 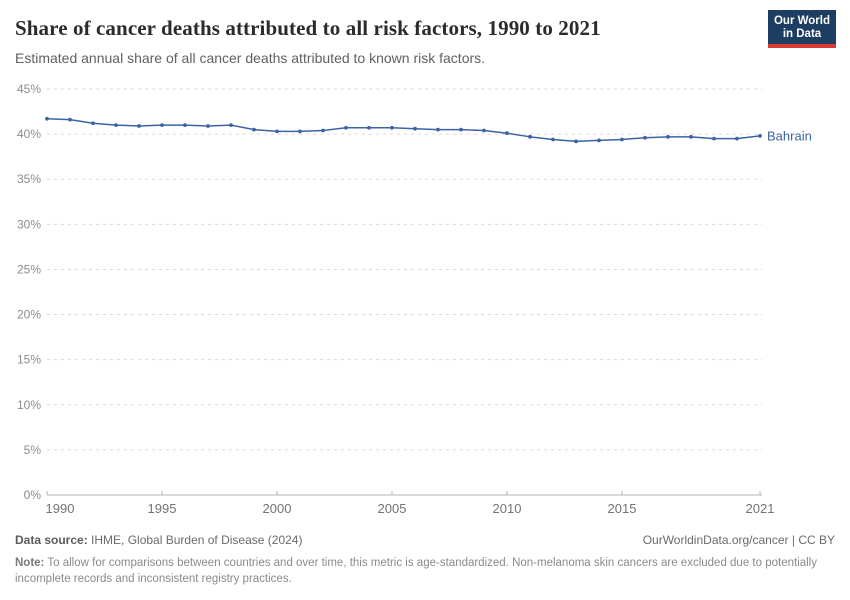 I want to click on data-source-label: Data source:, so click(x=51, y=540).